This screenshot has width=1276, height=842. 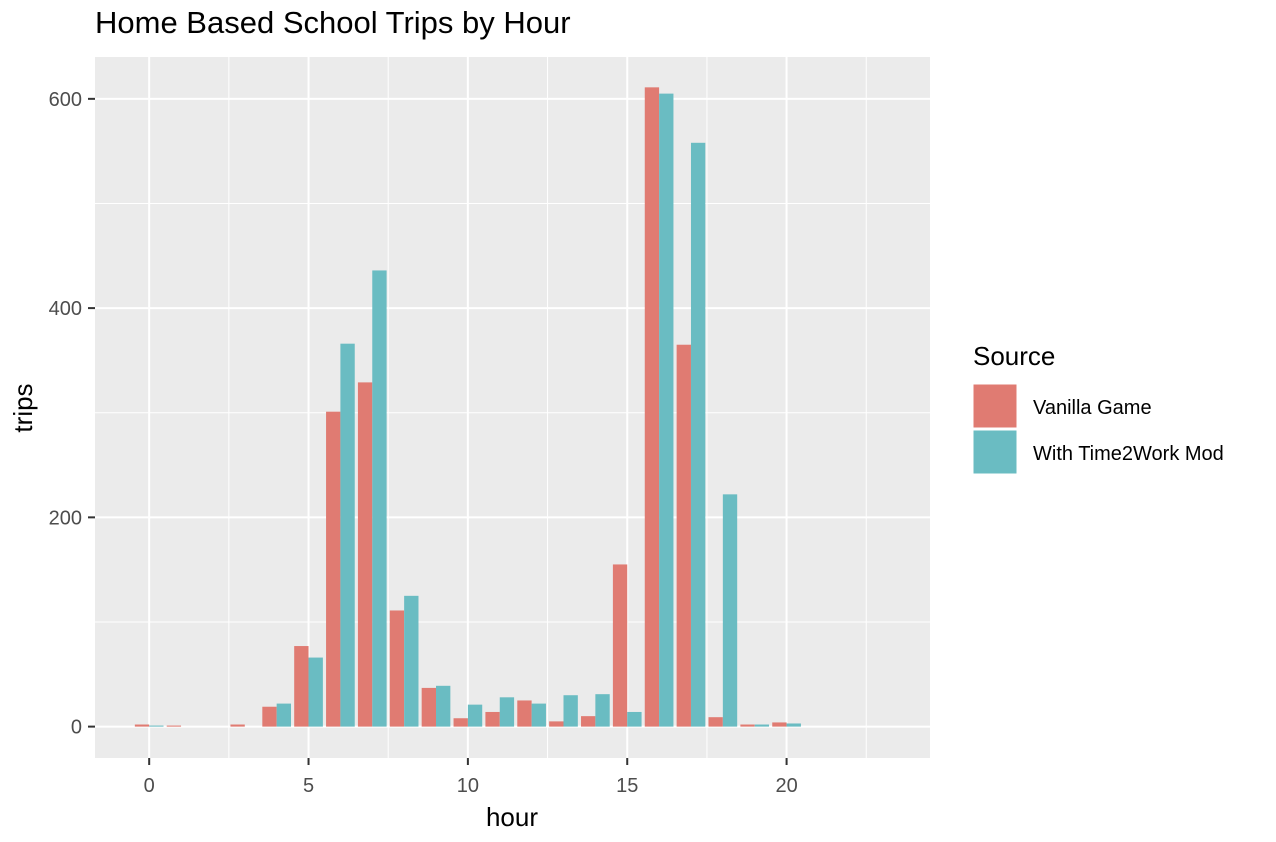 What do you see at coordinates (65, 309) in the screenshot?
I see `y-tick-label: 400` at bounding box center [65, 309].